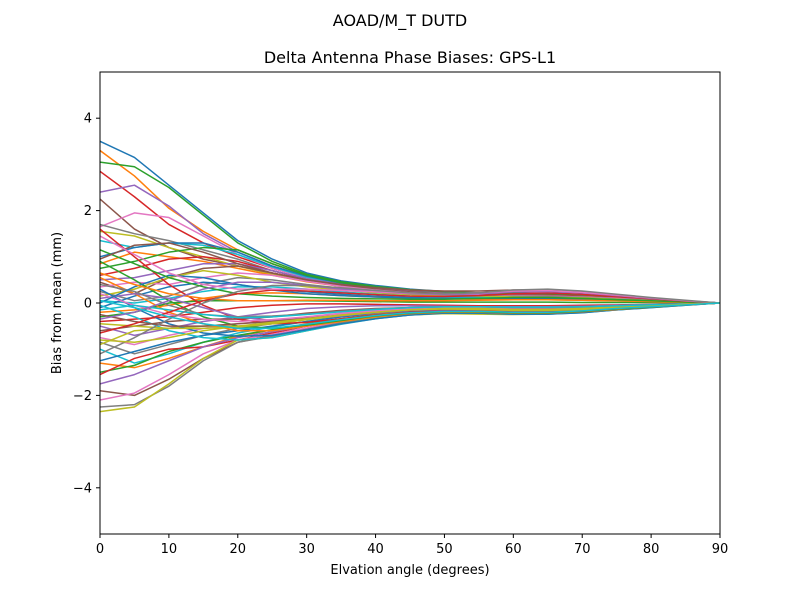 This screenshot has height=600, width=800. I want to click on y-tick-label: 4, so click(88, 119).